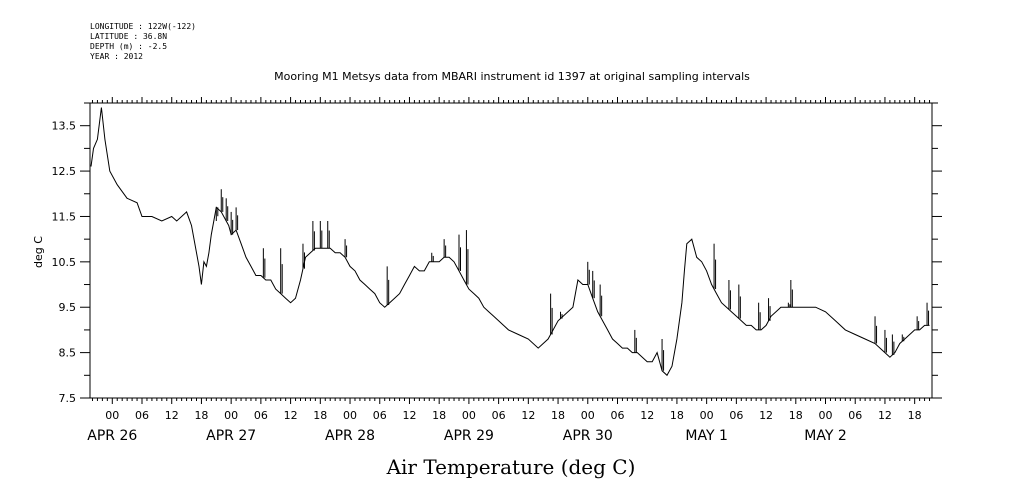  Describe the element at coordinates (825, 436) in the screenshot. I see `day-label: MAY 2` at that location.